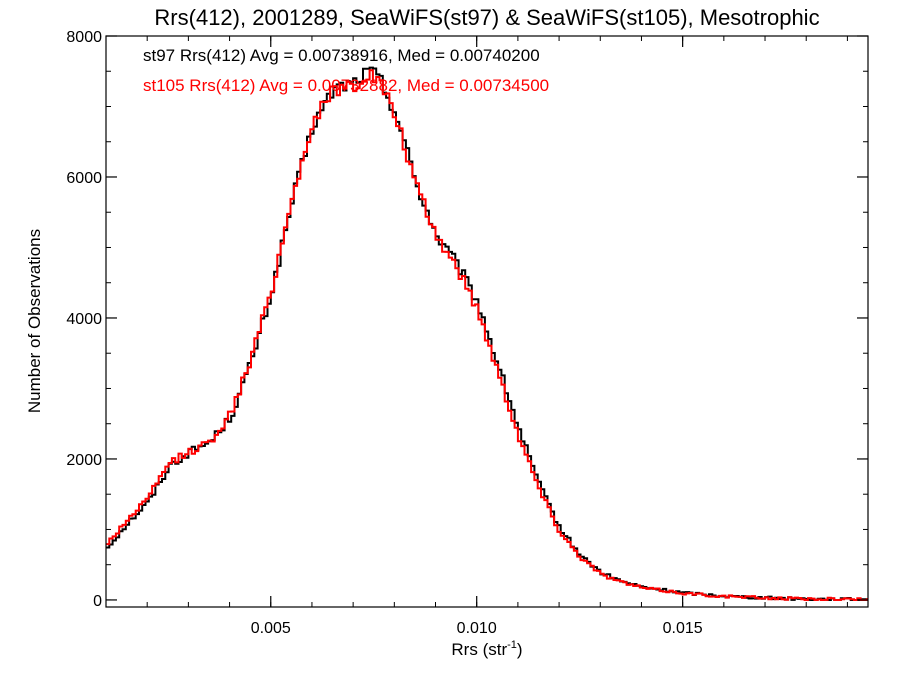 This screenshot has width=900, height=675. Describe the element at coordinates (477, 628) in the screenshot. I see `x-tick-label: 0.010` at that location.